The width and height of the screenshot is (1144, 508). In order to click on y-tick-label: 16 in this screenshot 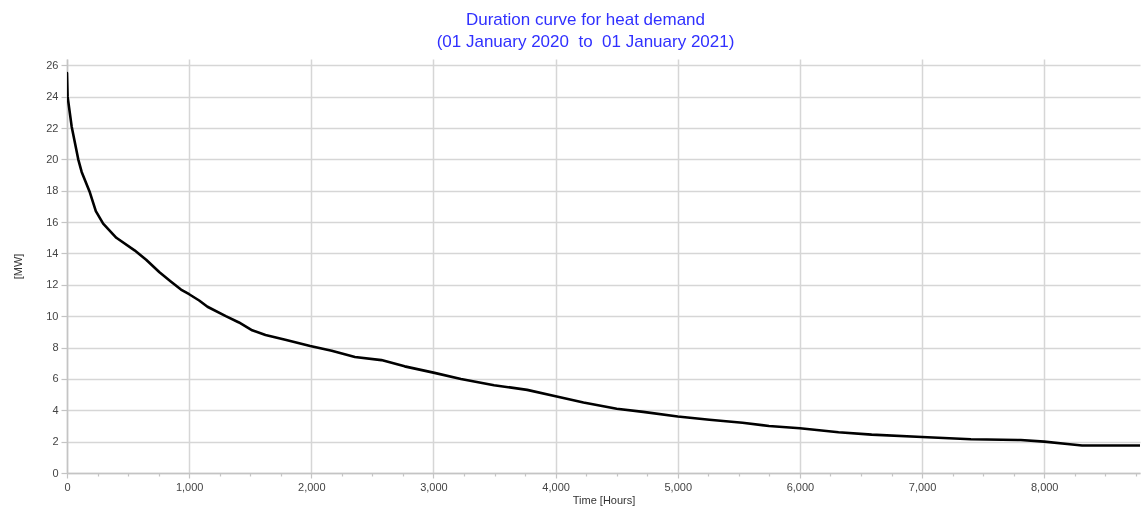, I will do `click(52, 221)`.